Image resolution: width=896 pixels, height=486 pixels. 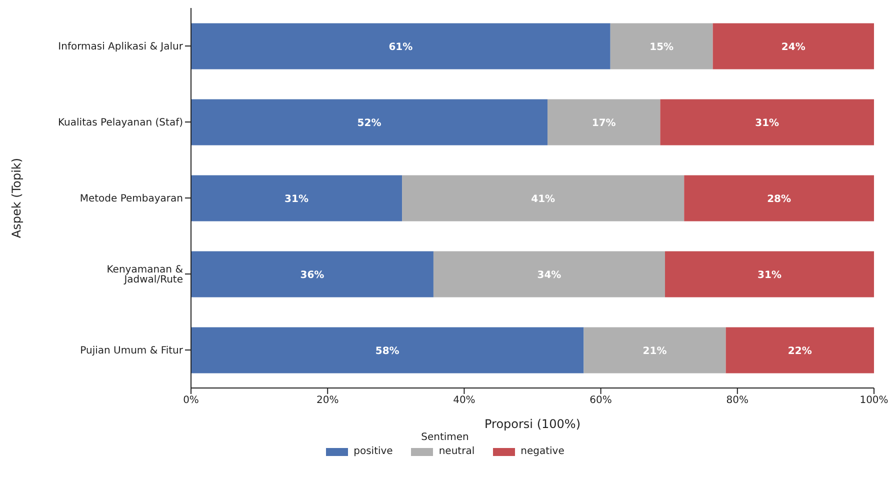 I want to click on legend-title: Sentimen, so click(x=445, y=437).